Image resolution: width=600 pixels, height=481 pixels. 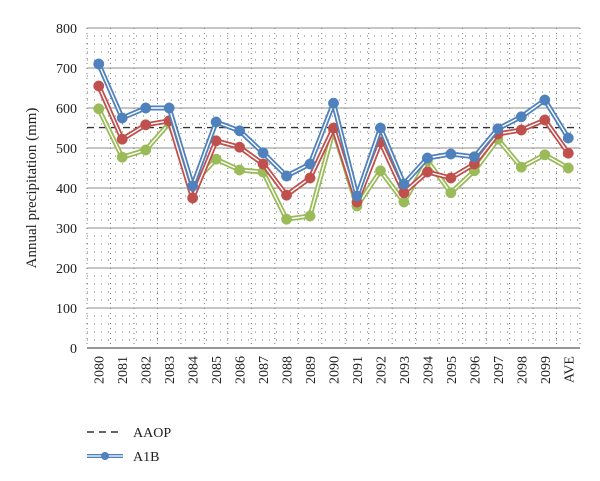 I want to click on y-tick-label: 800, so click(x=66, y=29).